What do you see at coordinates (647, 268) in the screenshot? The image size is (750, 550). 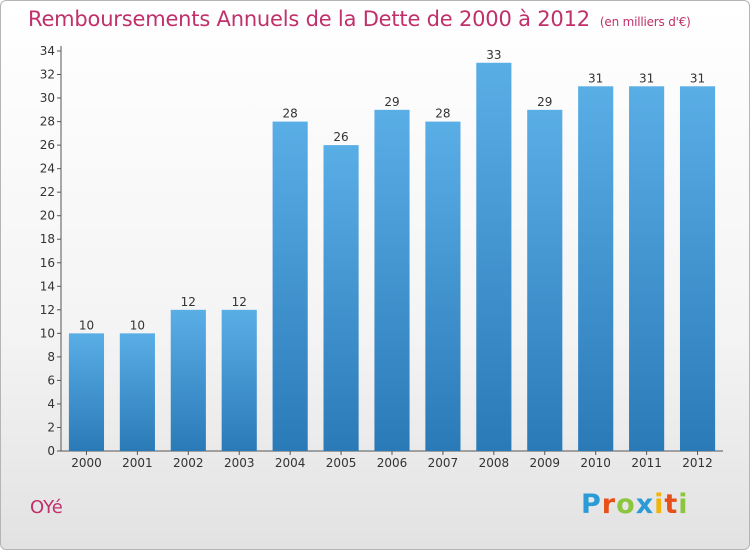 I see `bar-2011` at bounding box center [647, 268].